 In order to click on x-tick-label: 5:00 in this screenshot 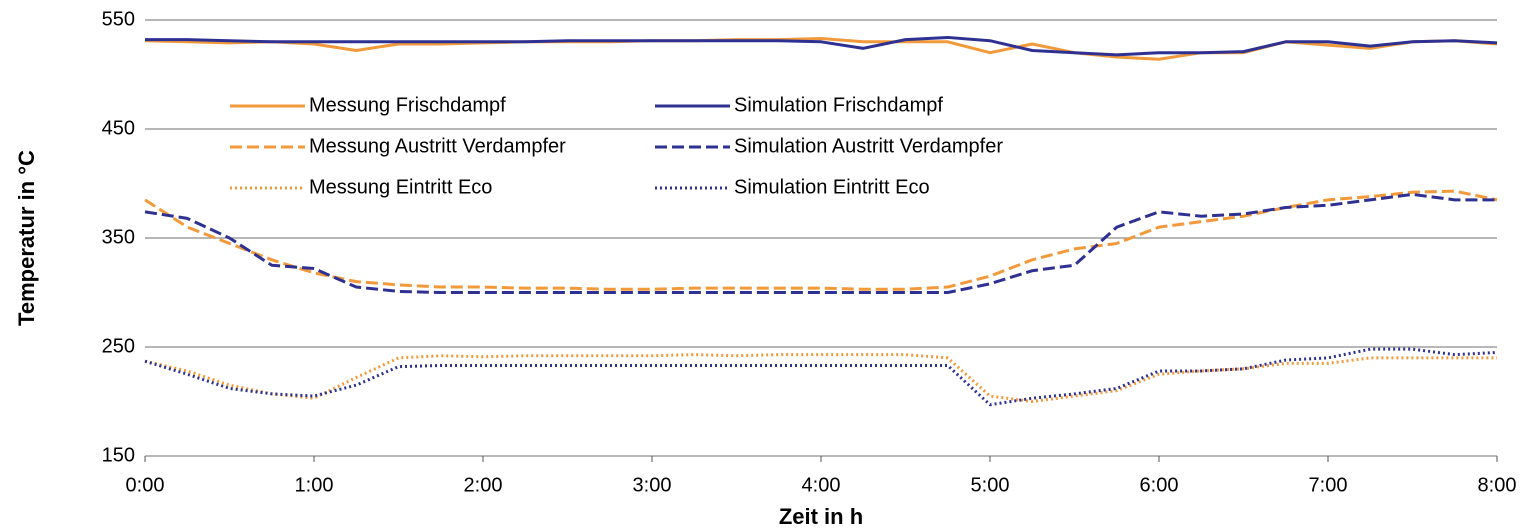, I will do `click(990, 485)`.